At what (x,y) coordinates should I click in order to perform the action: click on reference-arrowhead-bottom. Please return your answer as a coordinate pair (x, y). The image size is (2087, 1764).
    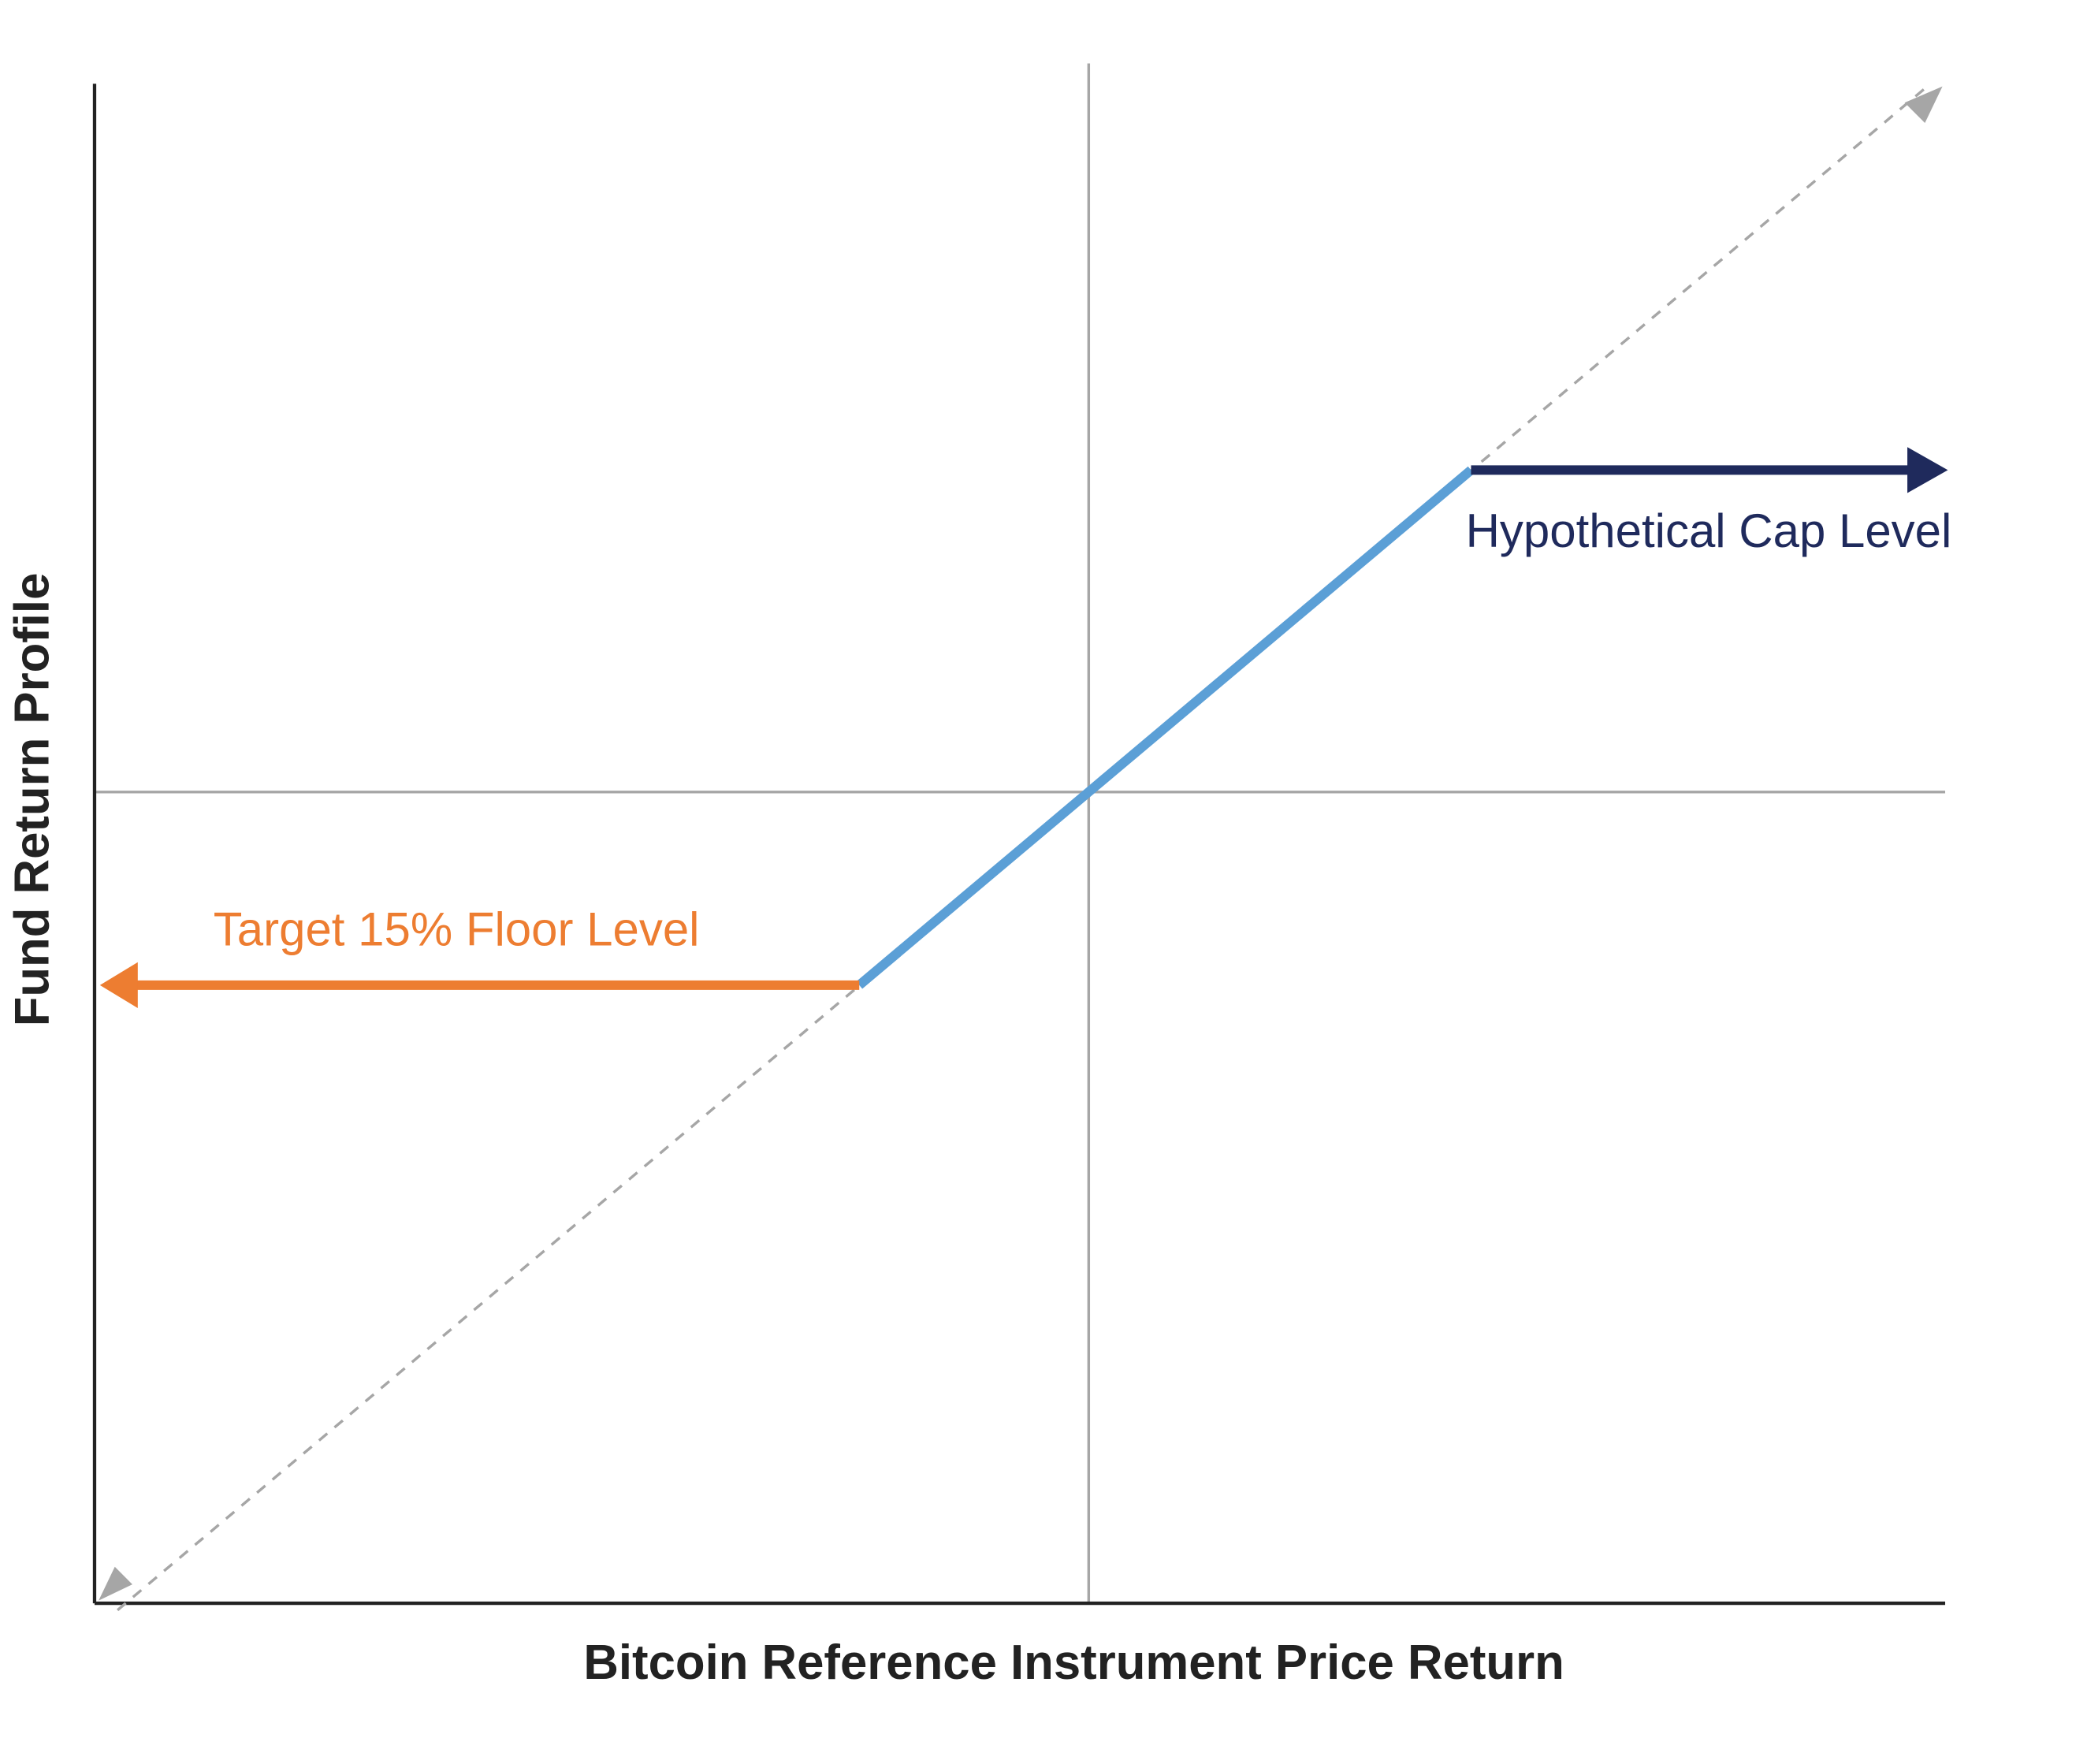
    Looking at the image, I should click on (115, 1583).